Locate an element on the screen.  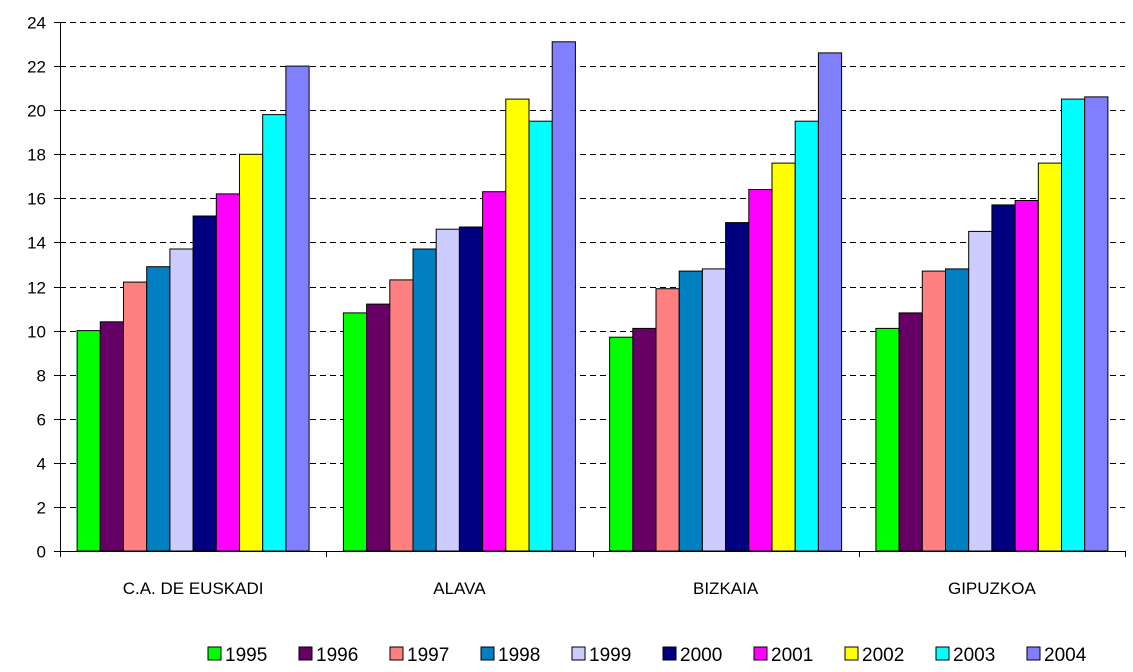
bar-c-a-de-euskadi-1997 is located at coordinates (135, 416).